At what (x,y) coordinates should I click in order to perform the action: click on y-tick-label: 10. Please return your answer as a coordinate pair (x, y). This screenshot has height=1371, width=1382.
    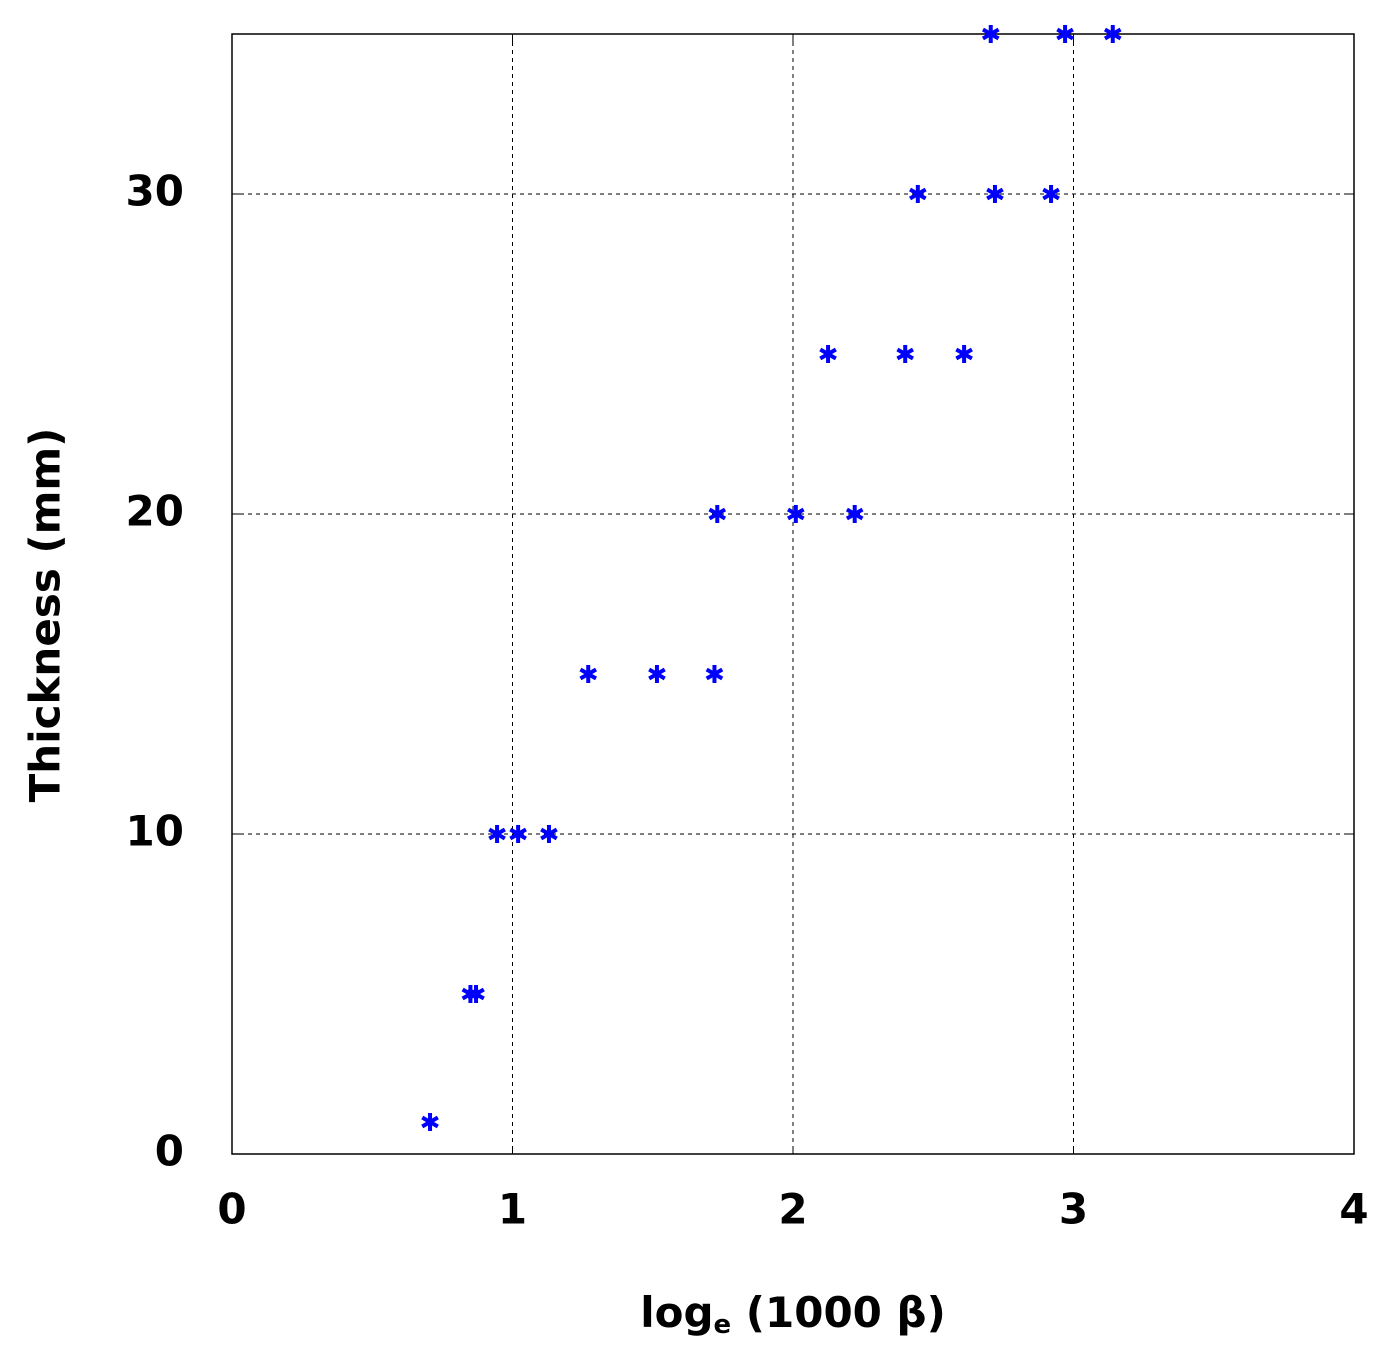
    Looking at the image, I should click on (155, 831).